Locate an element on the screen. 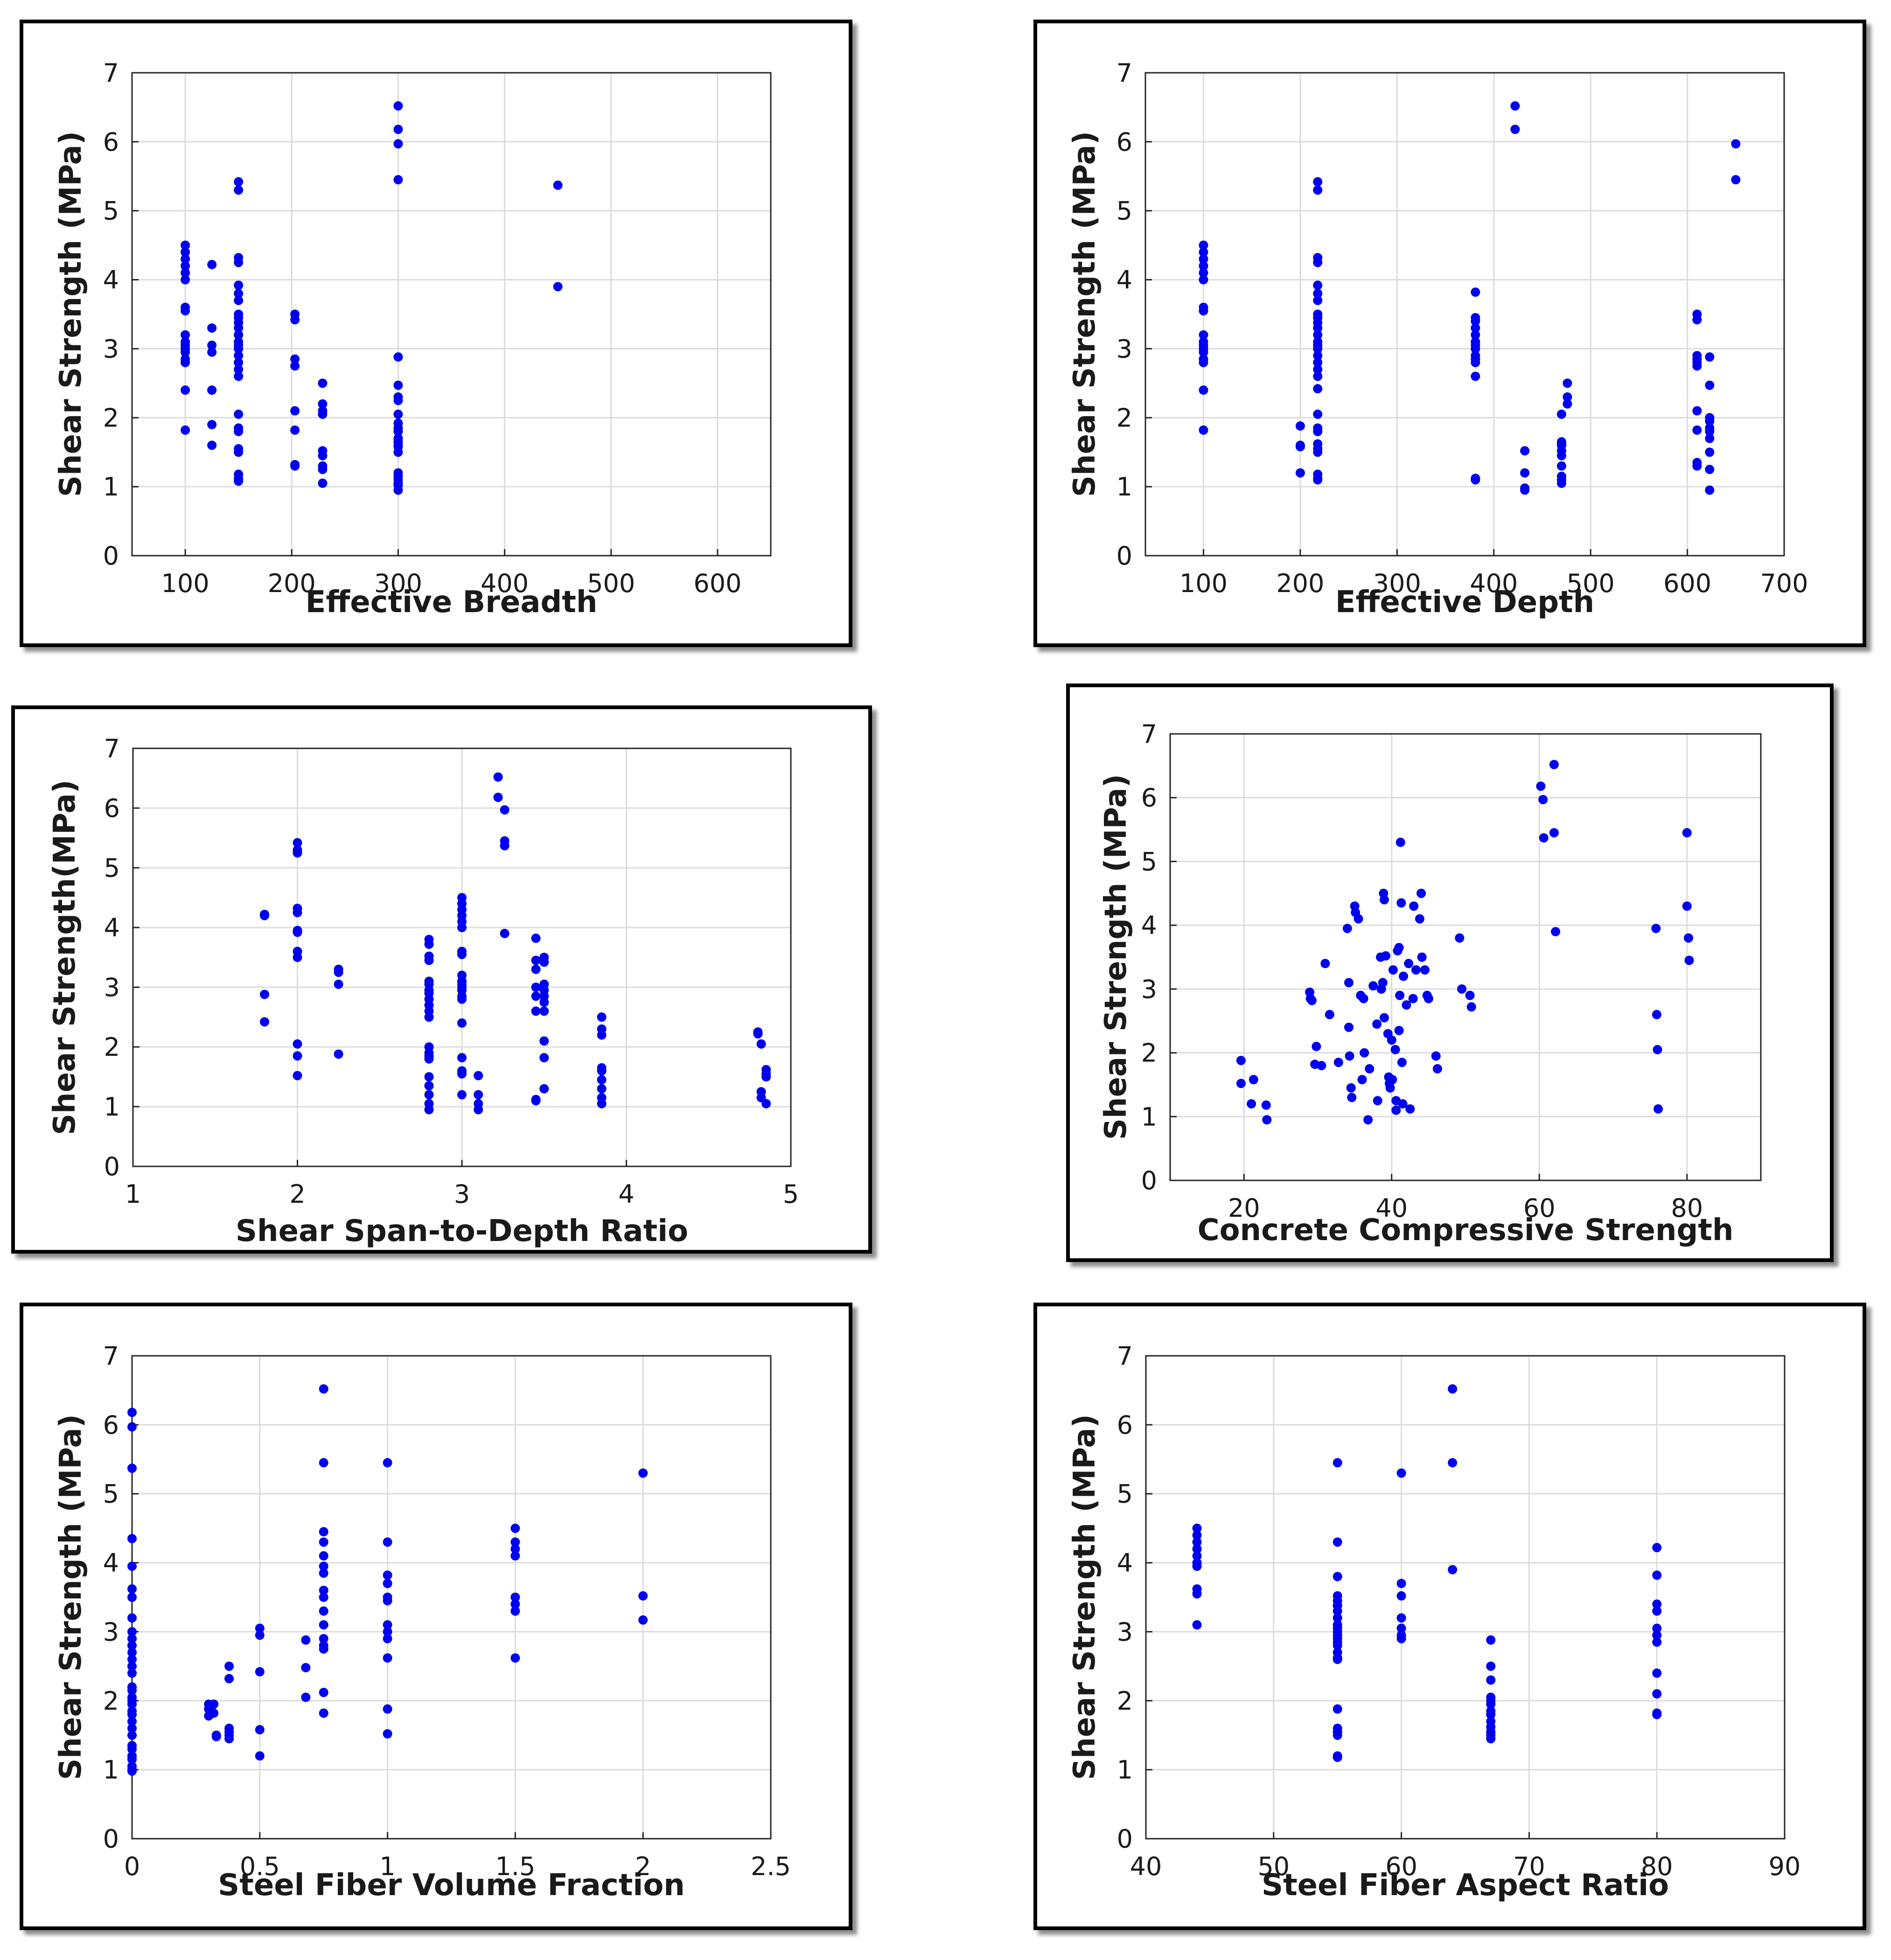 This screenshot has height=1960, width=1891. y-tick-label: 4 is located at coordinates (111, 280).